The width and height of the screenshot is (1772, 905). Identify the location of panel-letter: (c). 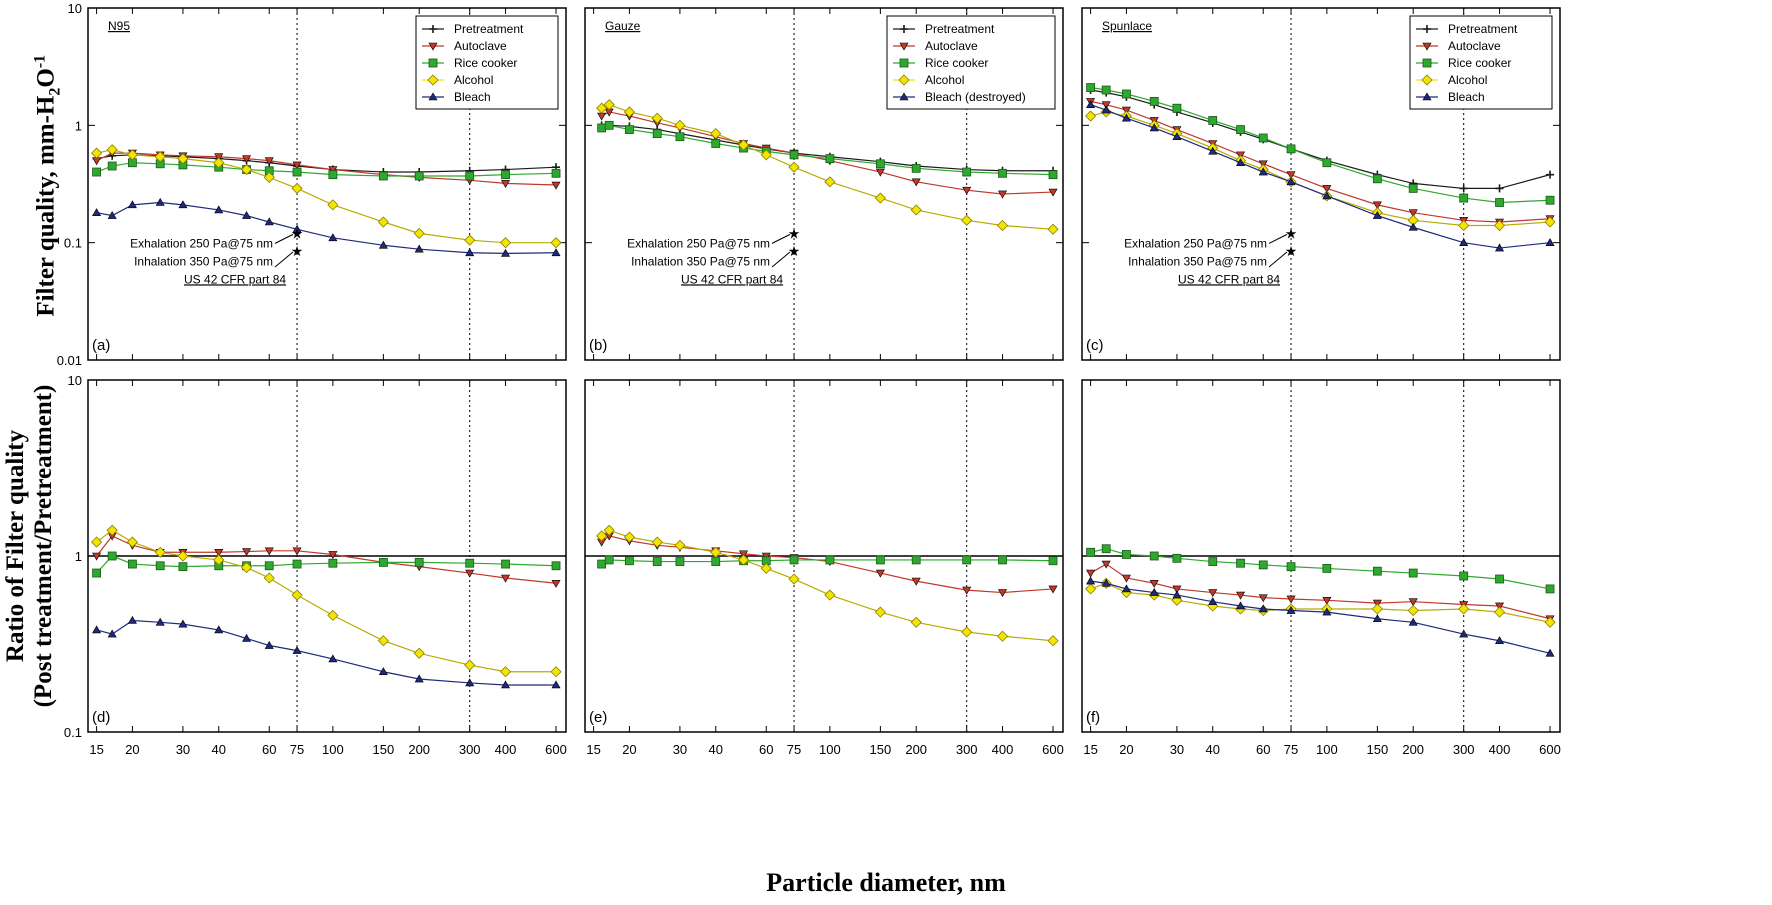
(1095, 345).